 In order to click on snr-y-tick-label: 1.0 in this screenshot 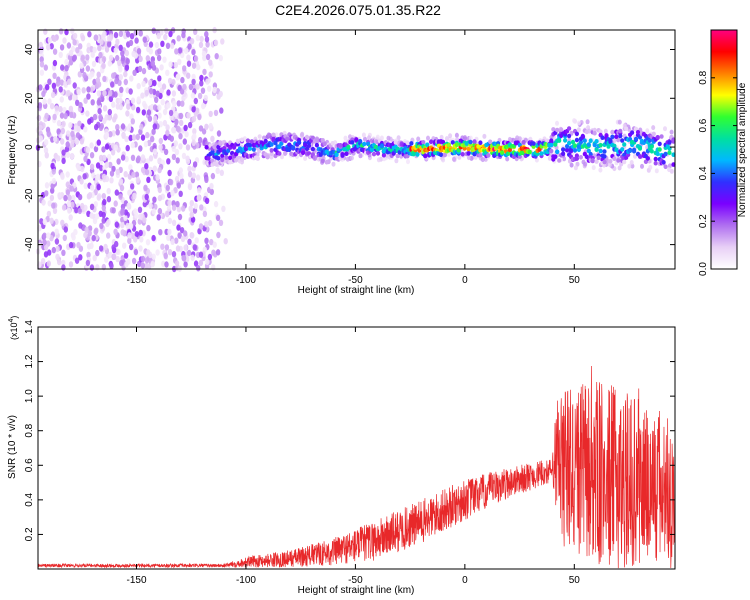, I will do `click(29, 396)`.